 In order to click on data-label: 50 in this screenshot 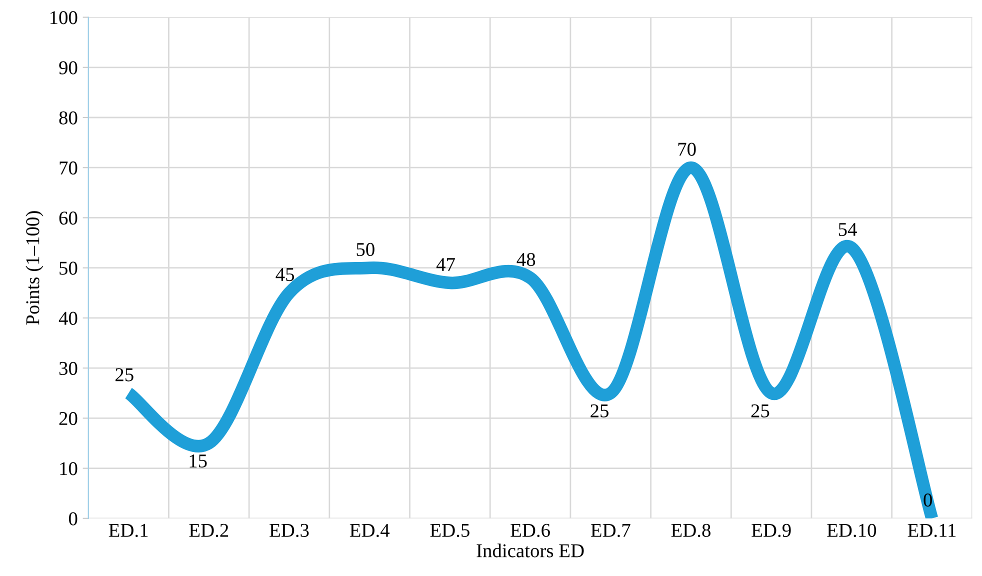, I will do `click(365, 249)`.